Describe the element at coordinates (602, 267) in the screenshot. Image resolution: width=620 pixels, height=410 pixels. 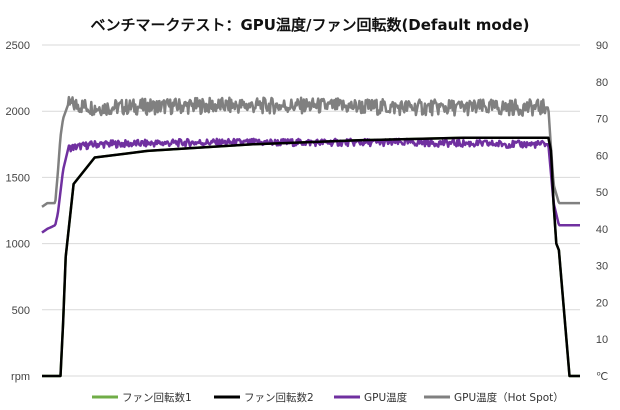
I see `right-tick-label: 30` at that location.